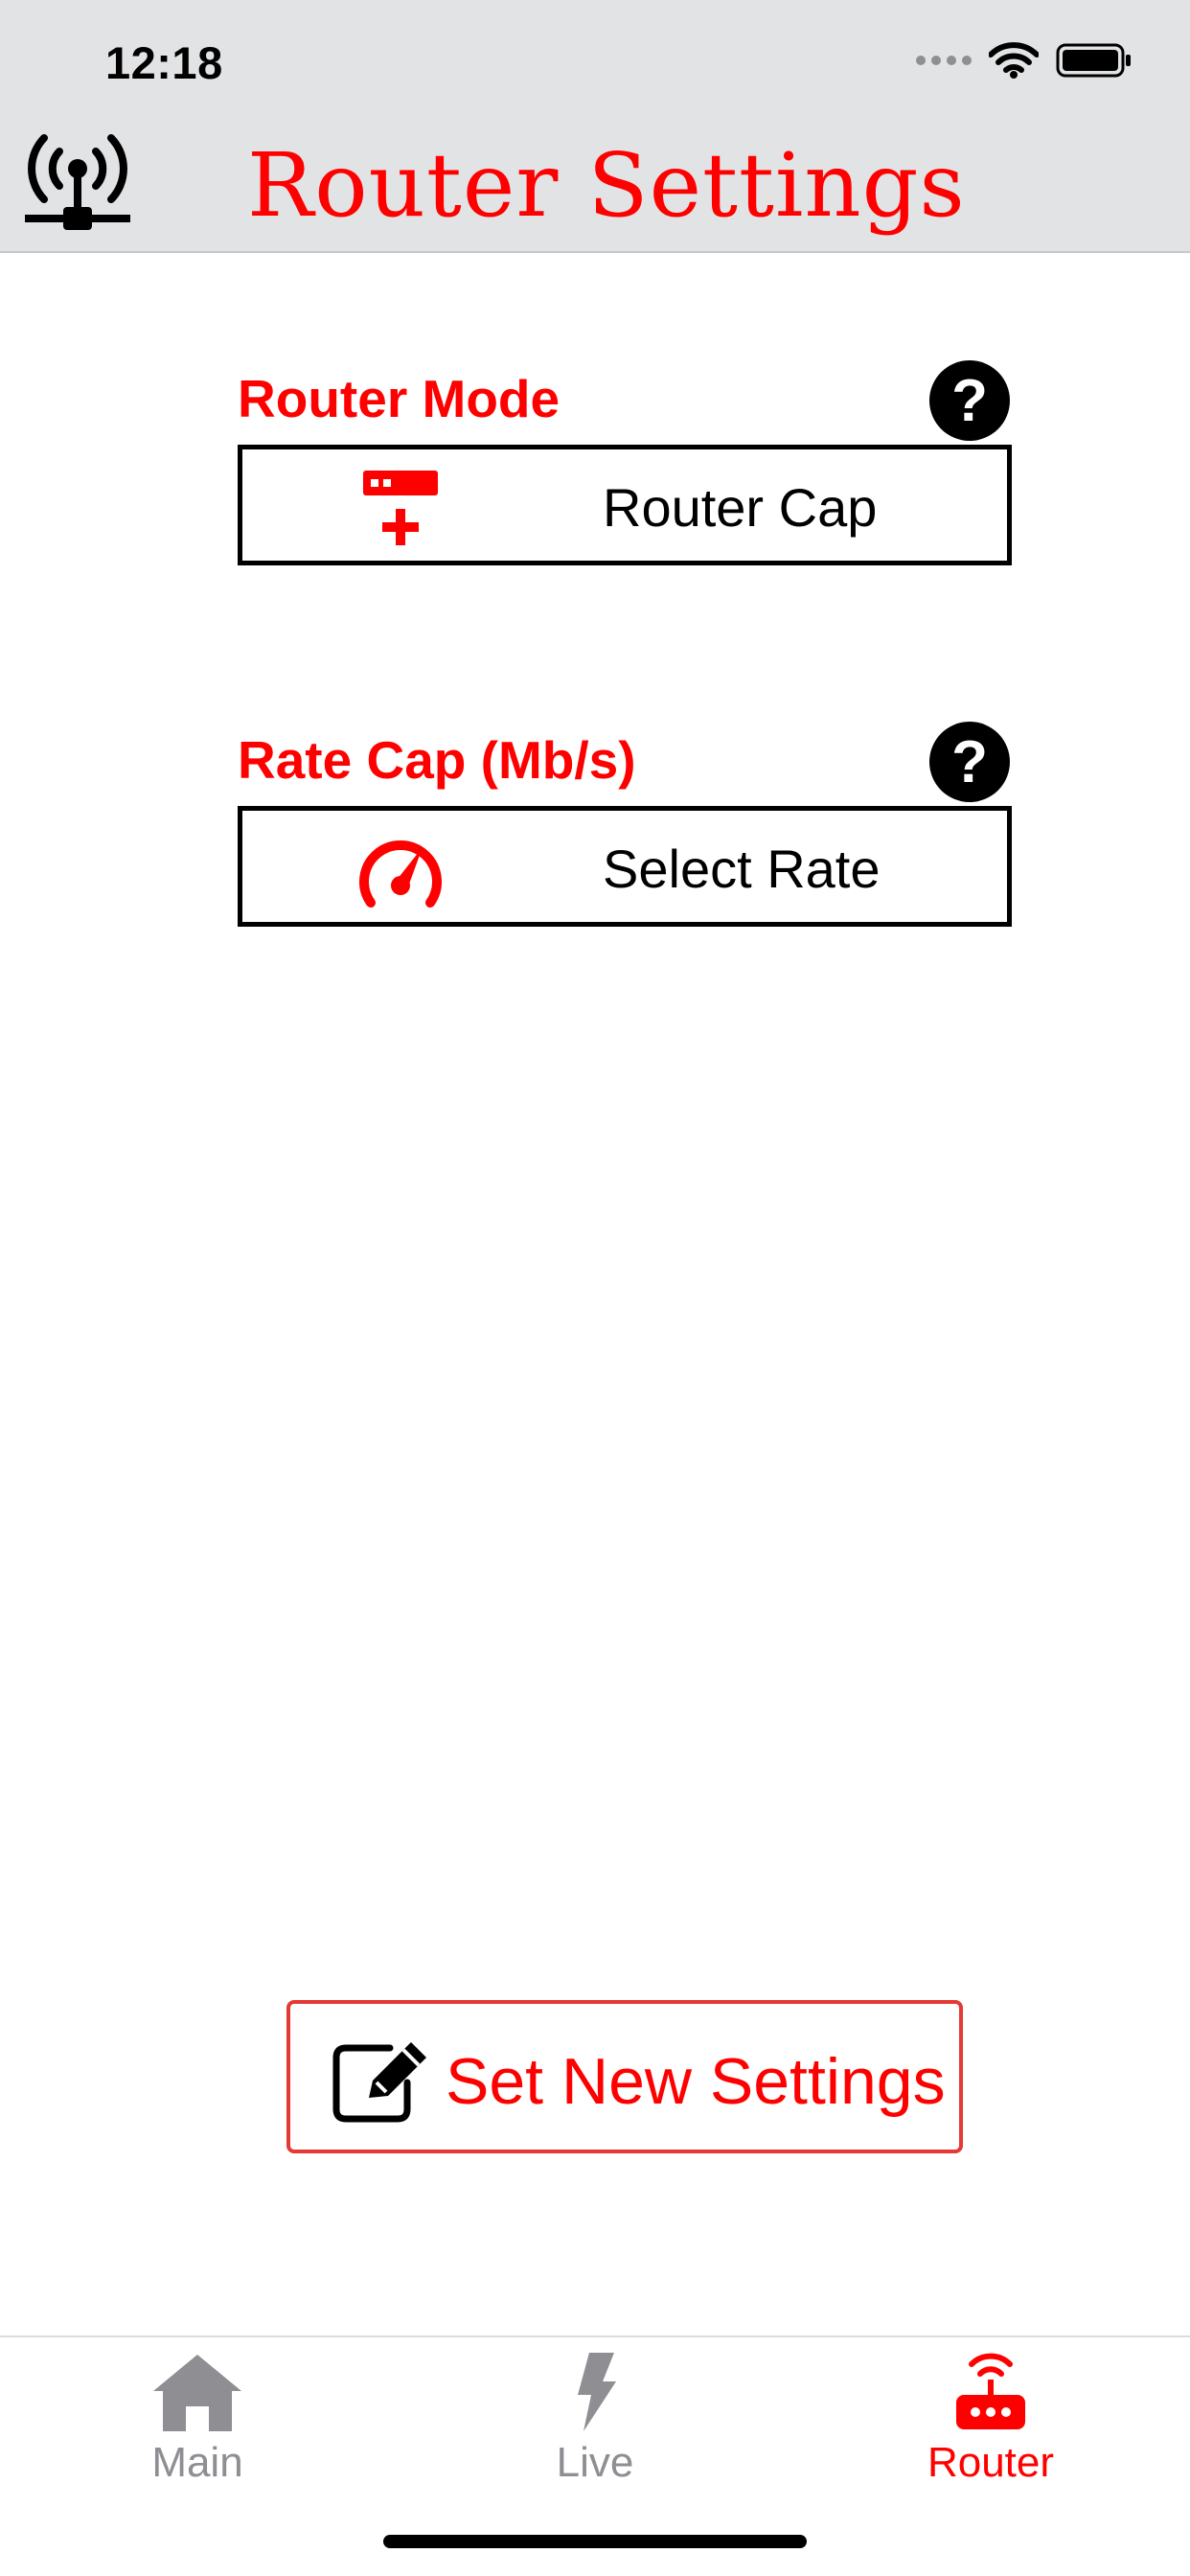 The image size is (1190, 2576). I want to click on status-indicators, so click(1025, 60).